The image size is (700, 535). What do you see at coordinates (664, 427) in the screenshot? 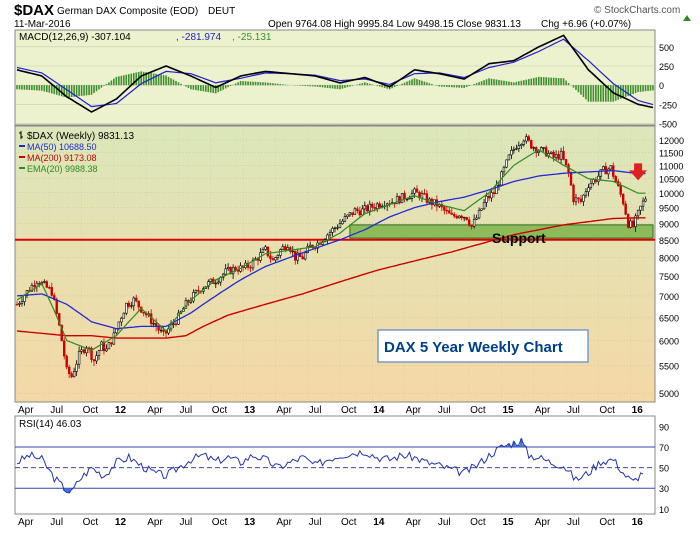
I see `rsi-tick-label: 90` at bounding box center [664, 427].